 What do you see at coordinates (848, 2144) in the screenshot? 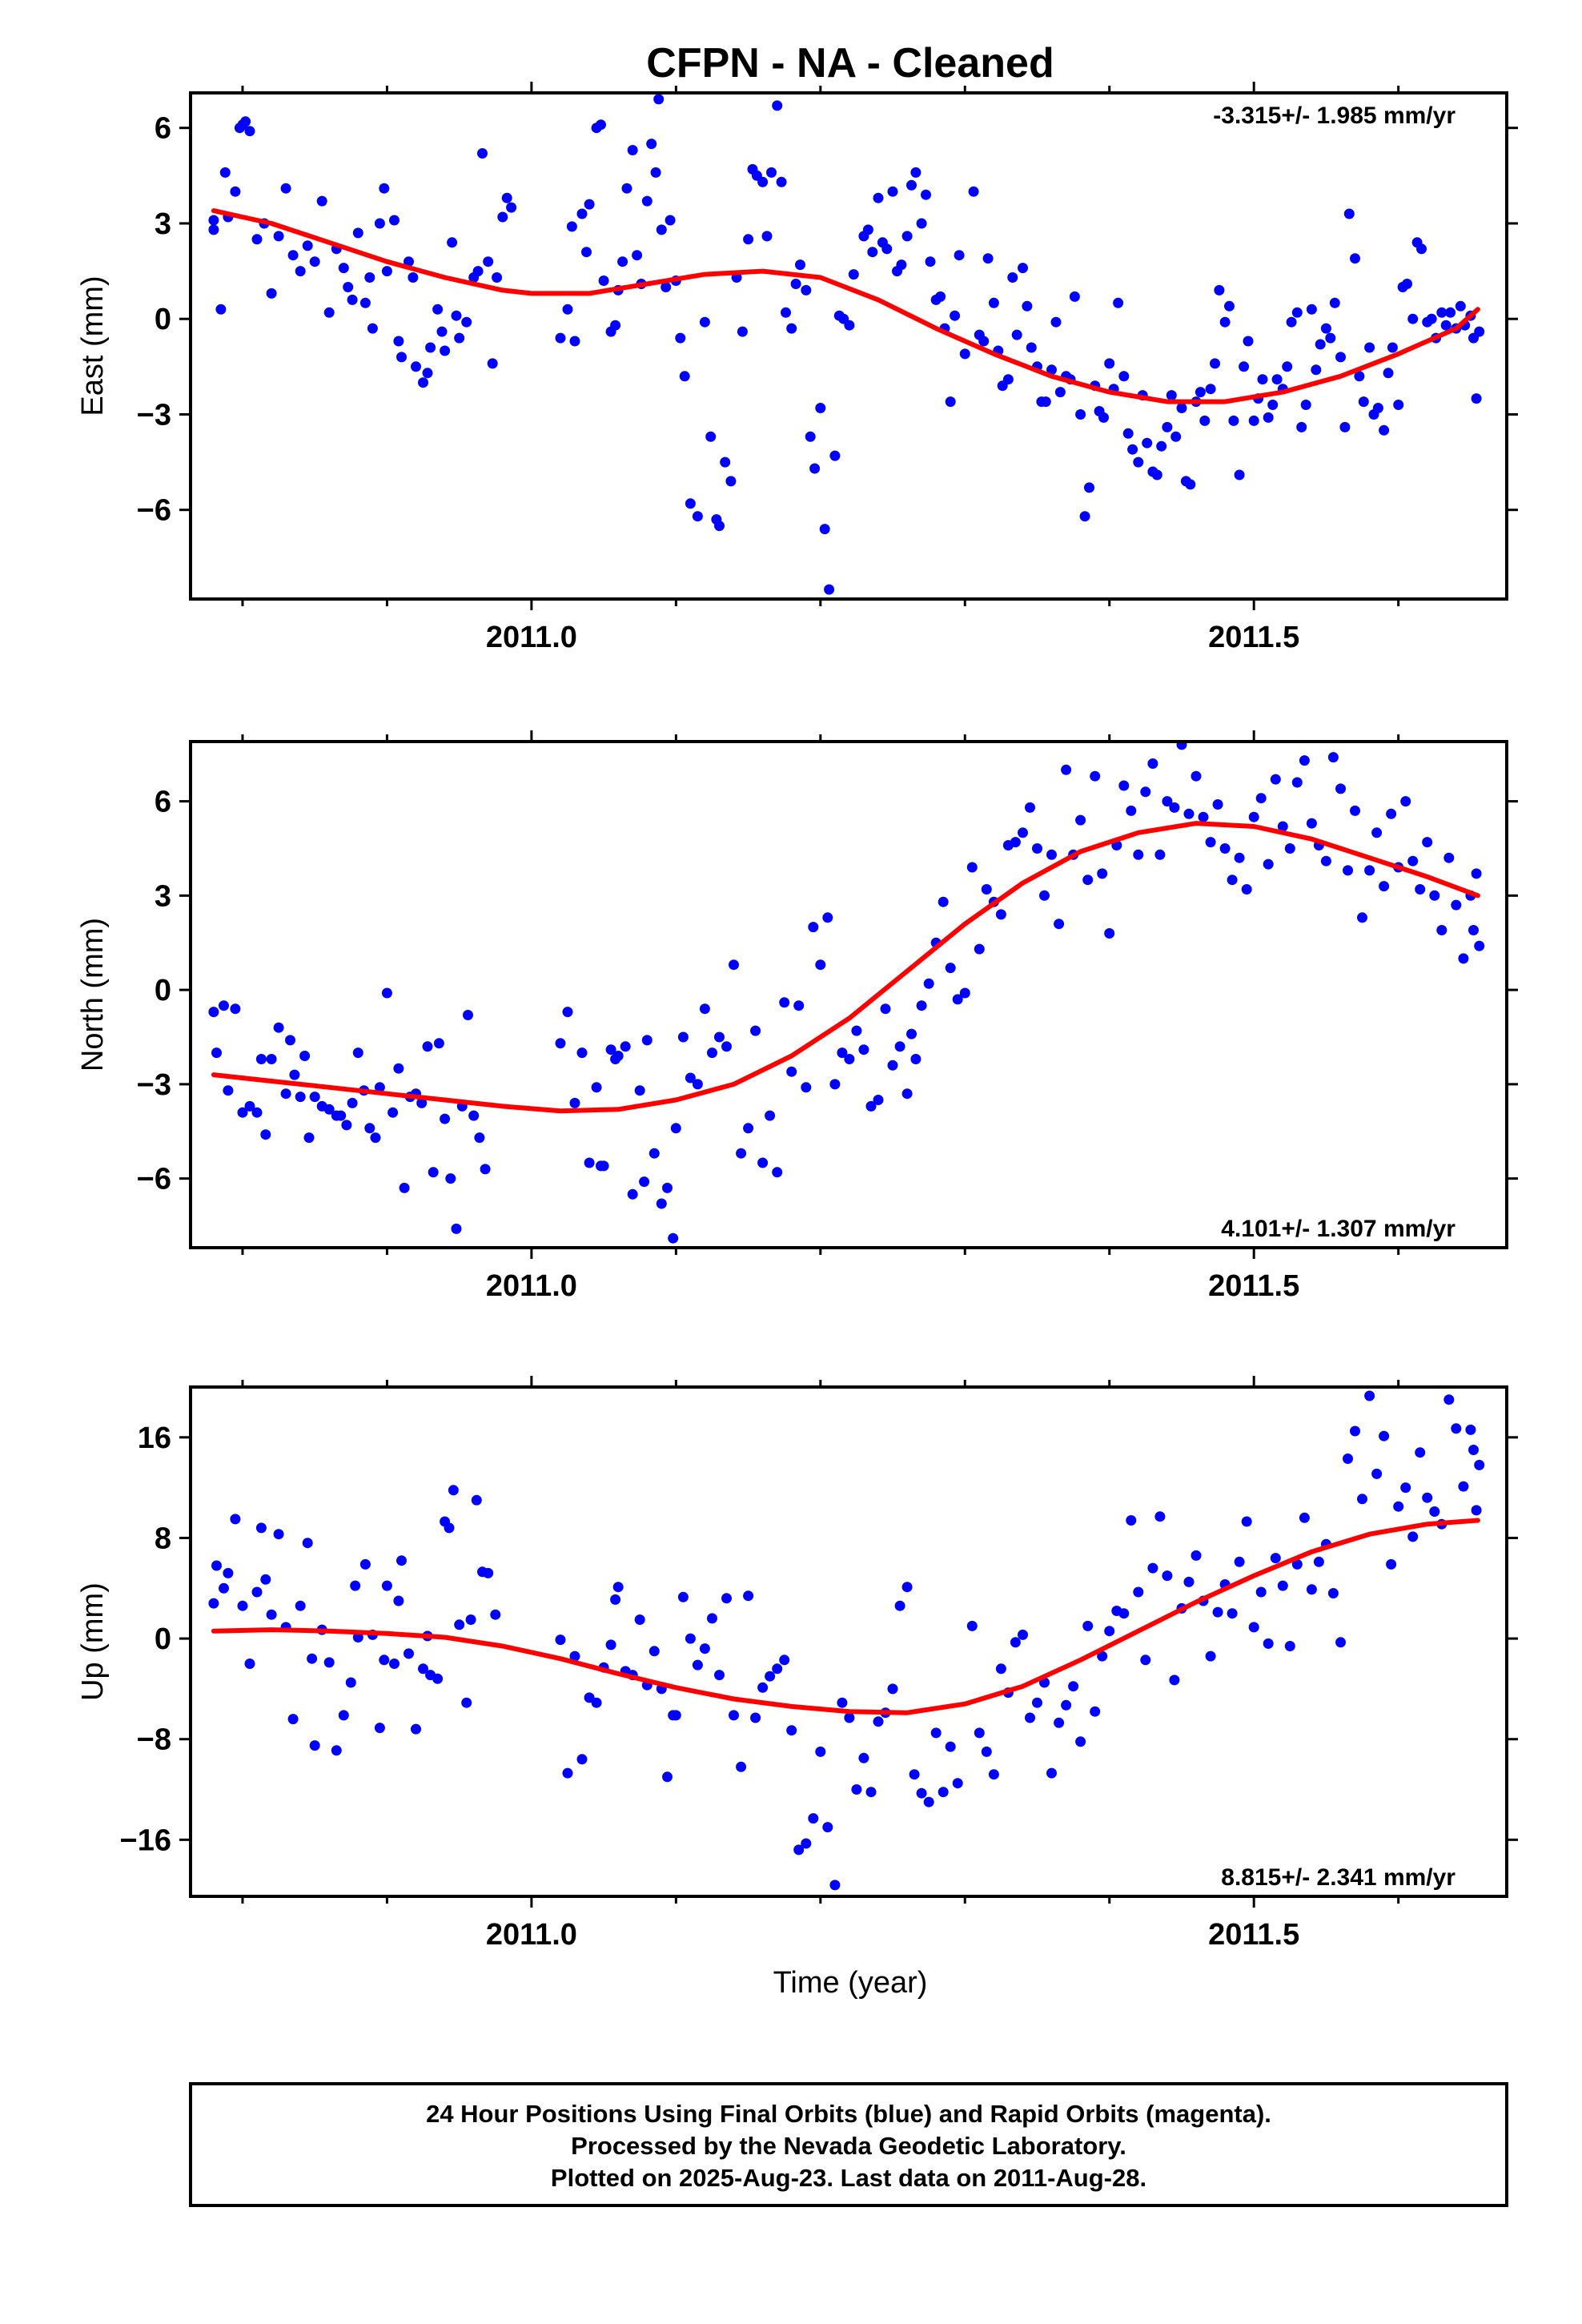
I see `footer-box` at bounding box center [848, 2144].